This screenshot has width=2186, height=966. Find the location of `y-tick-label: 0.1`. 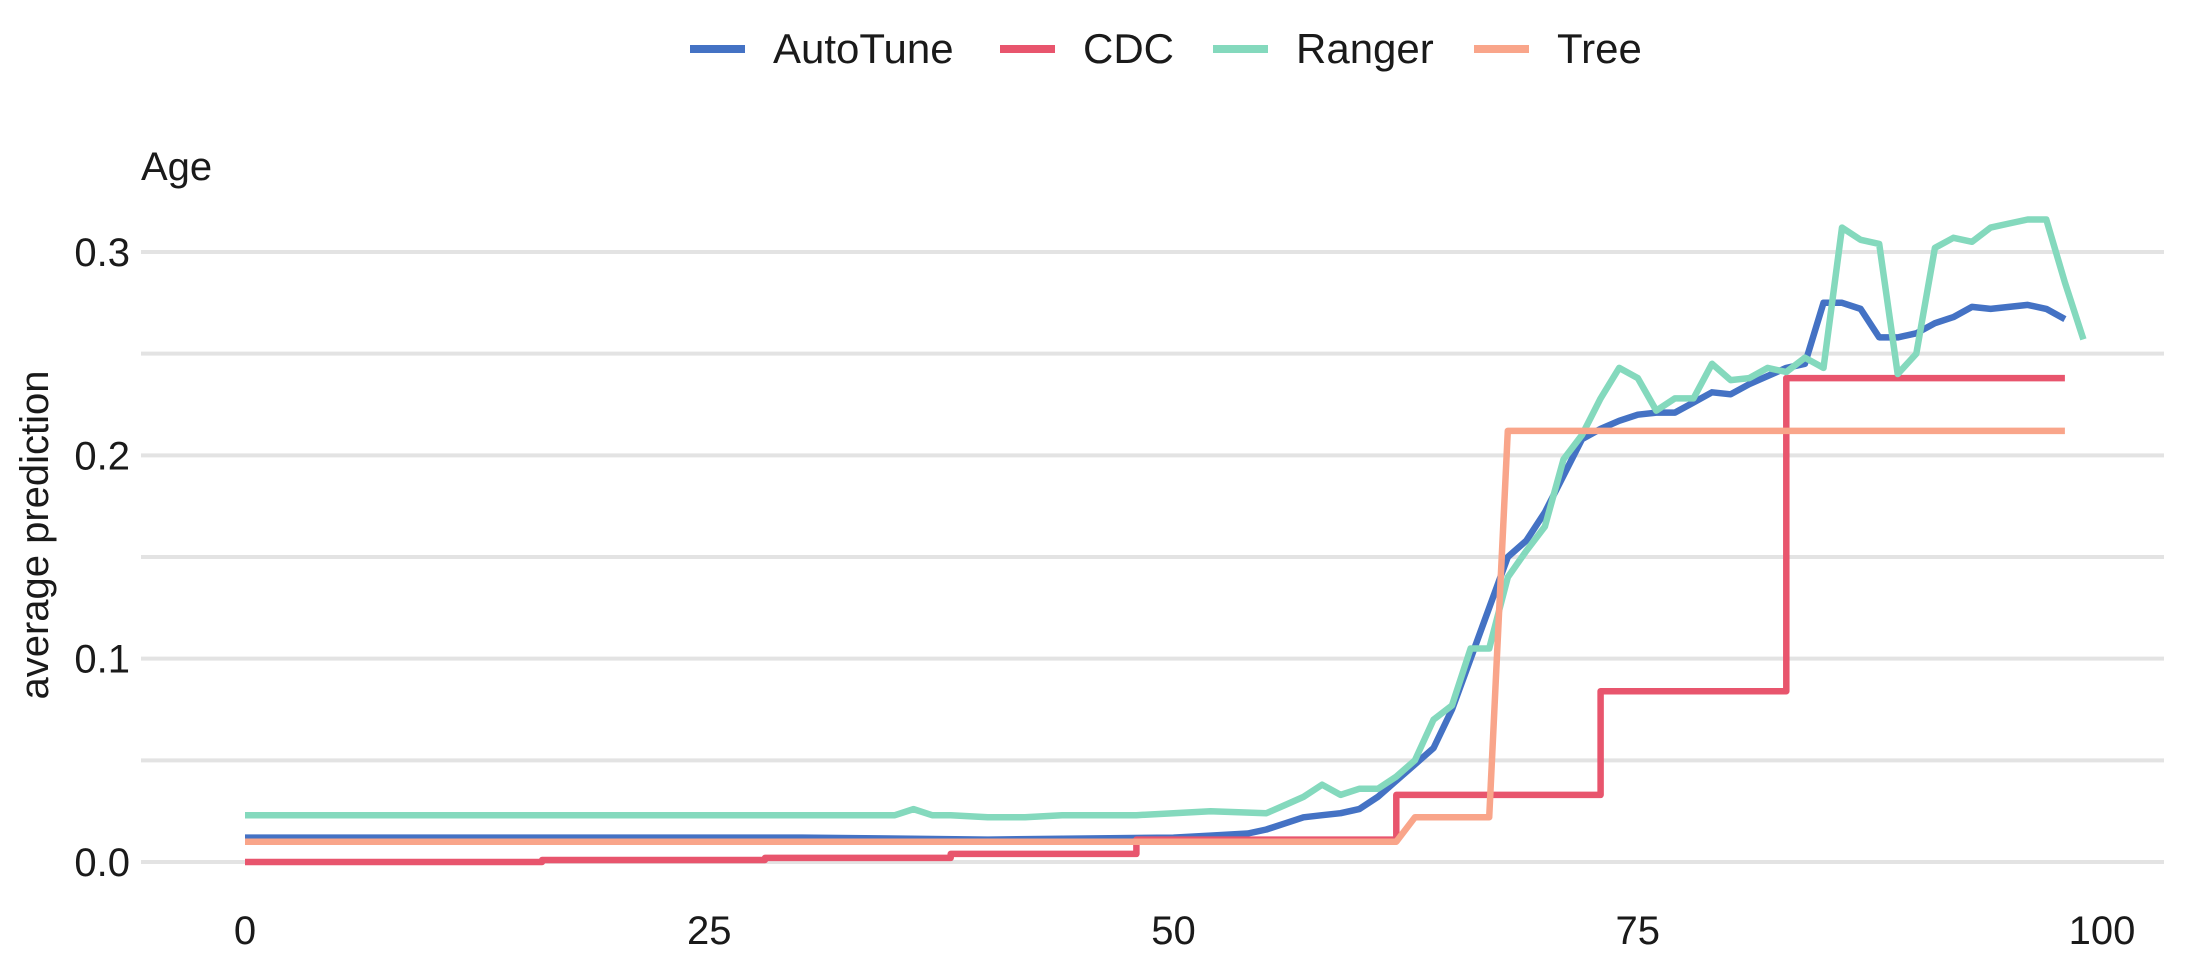

y-tick-label: 0.1 is located at coordinates (102, 660).